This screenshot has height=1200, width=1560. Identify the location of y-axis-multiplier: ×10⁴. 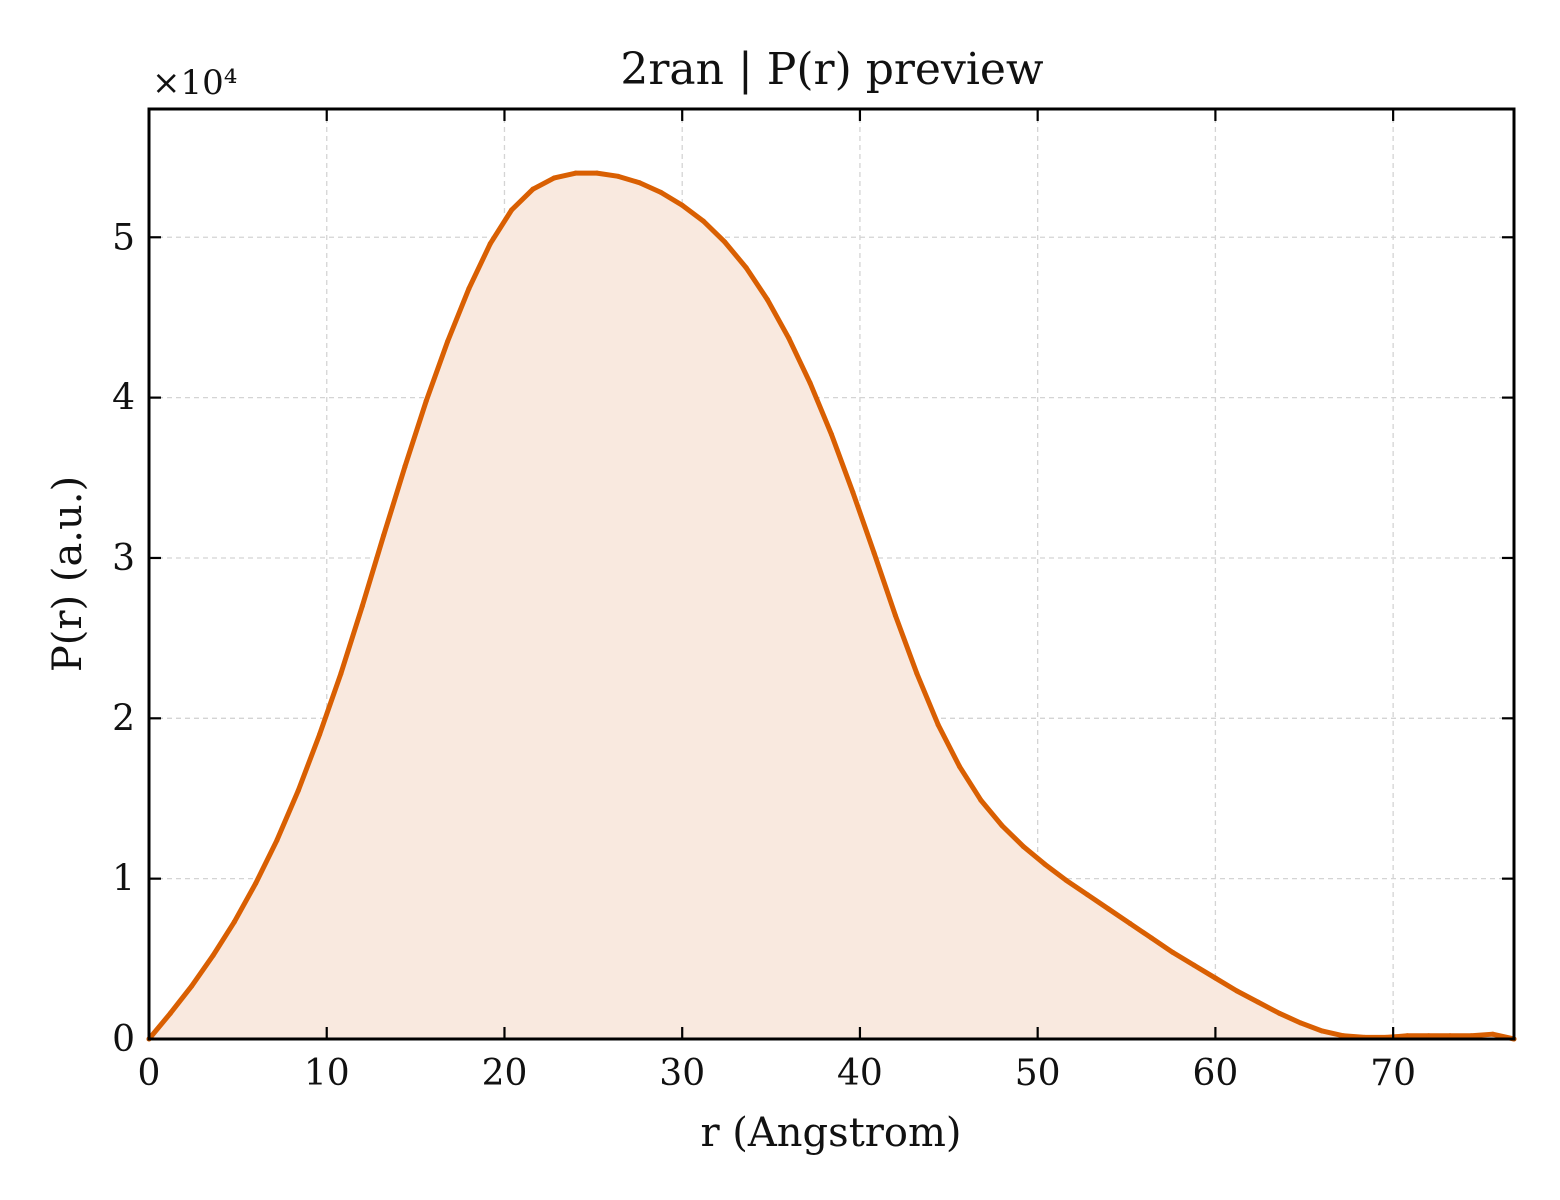
(194, 83).